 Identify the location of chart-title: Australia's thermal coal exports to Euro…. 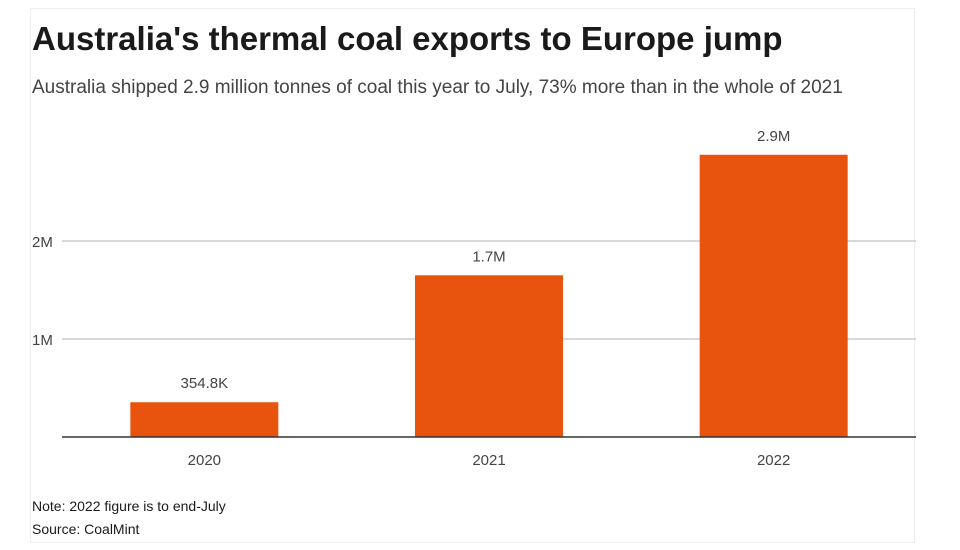
(407, 38).